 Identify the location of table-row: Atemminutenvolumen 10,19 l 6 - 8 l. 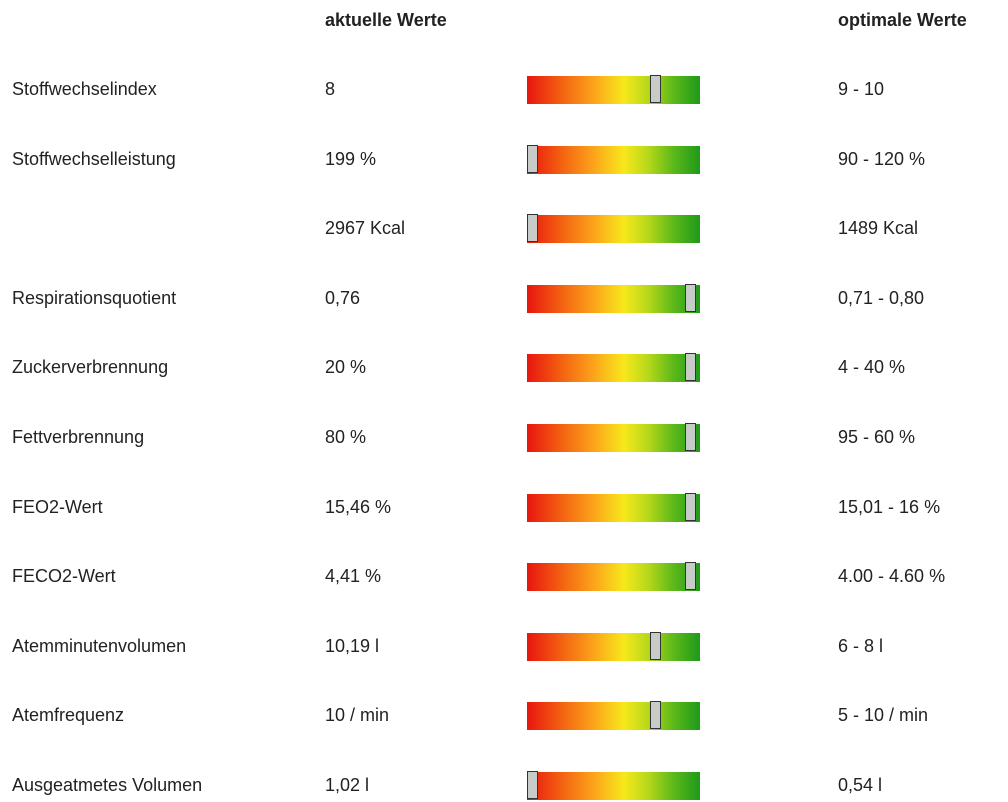
(504, 647).